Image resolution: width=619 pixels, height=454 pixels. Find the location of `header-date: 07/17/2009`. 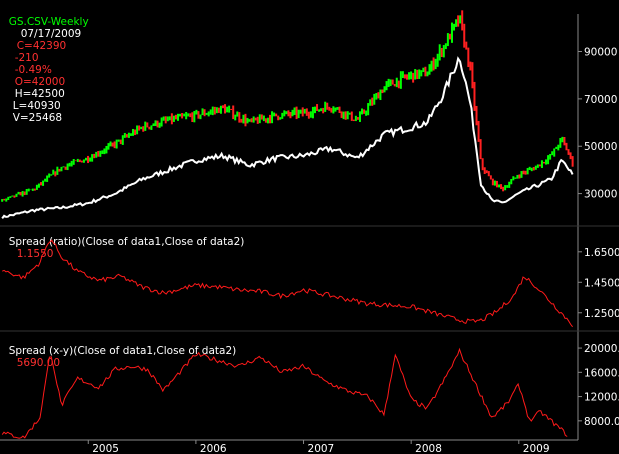

header-date: 07/17/2009 is located at coordinates (51, 34).